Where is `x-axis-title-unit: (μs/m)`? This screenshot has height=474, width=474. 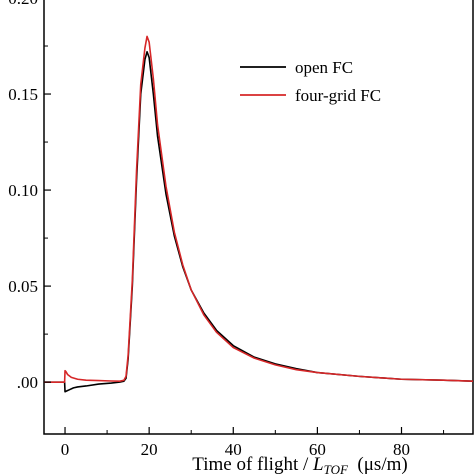 x-axis-title-unit: (μs/m) is located at coordinates (378, 464).